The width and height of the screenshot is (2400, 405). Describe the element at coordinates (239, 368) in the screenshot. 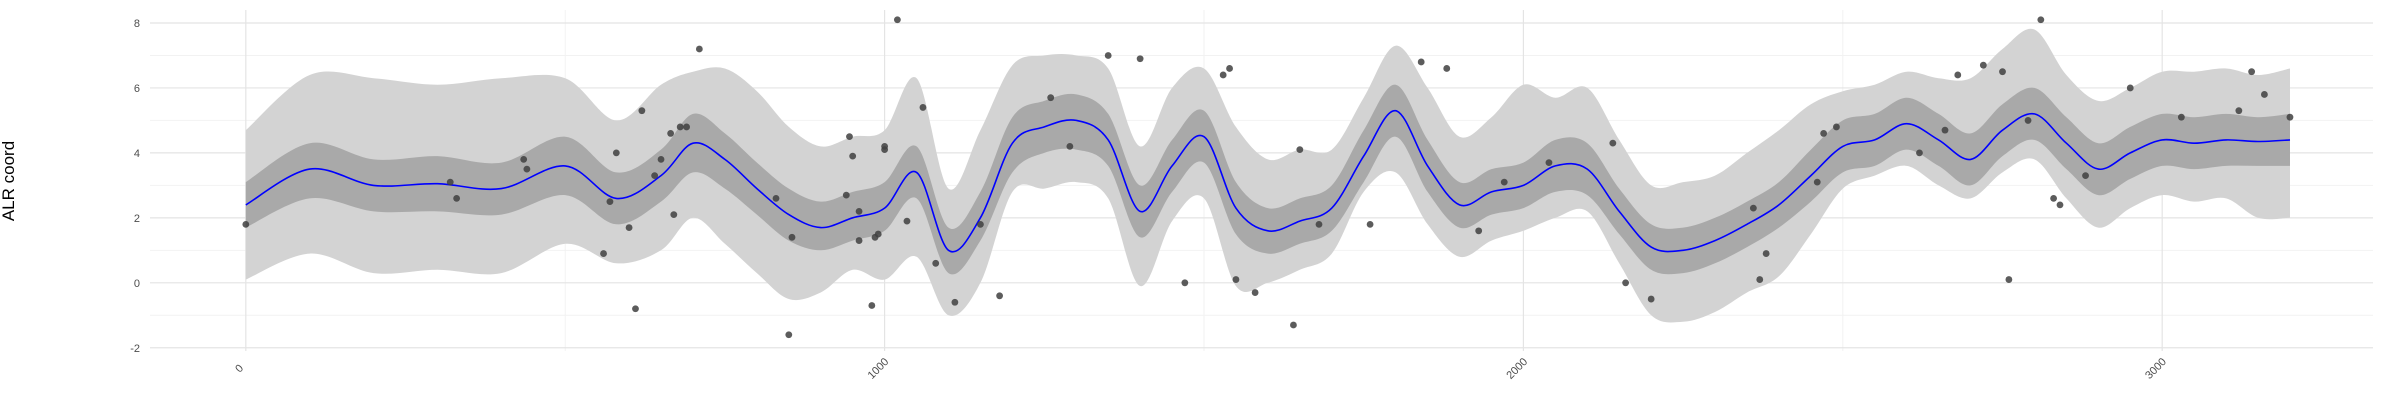

I see `x-tick-label: 0` at that location.